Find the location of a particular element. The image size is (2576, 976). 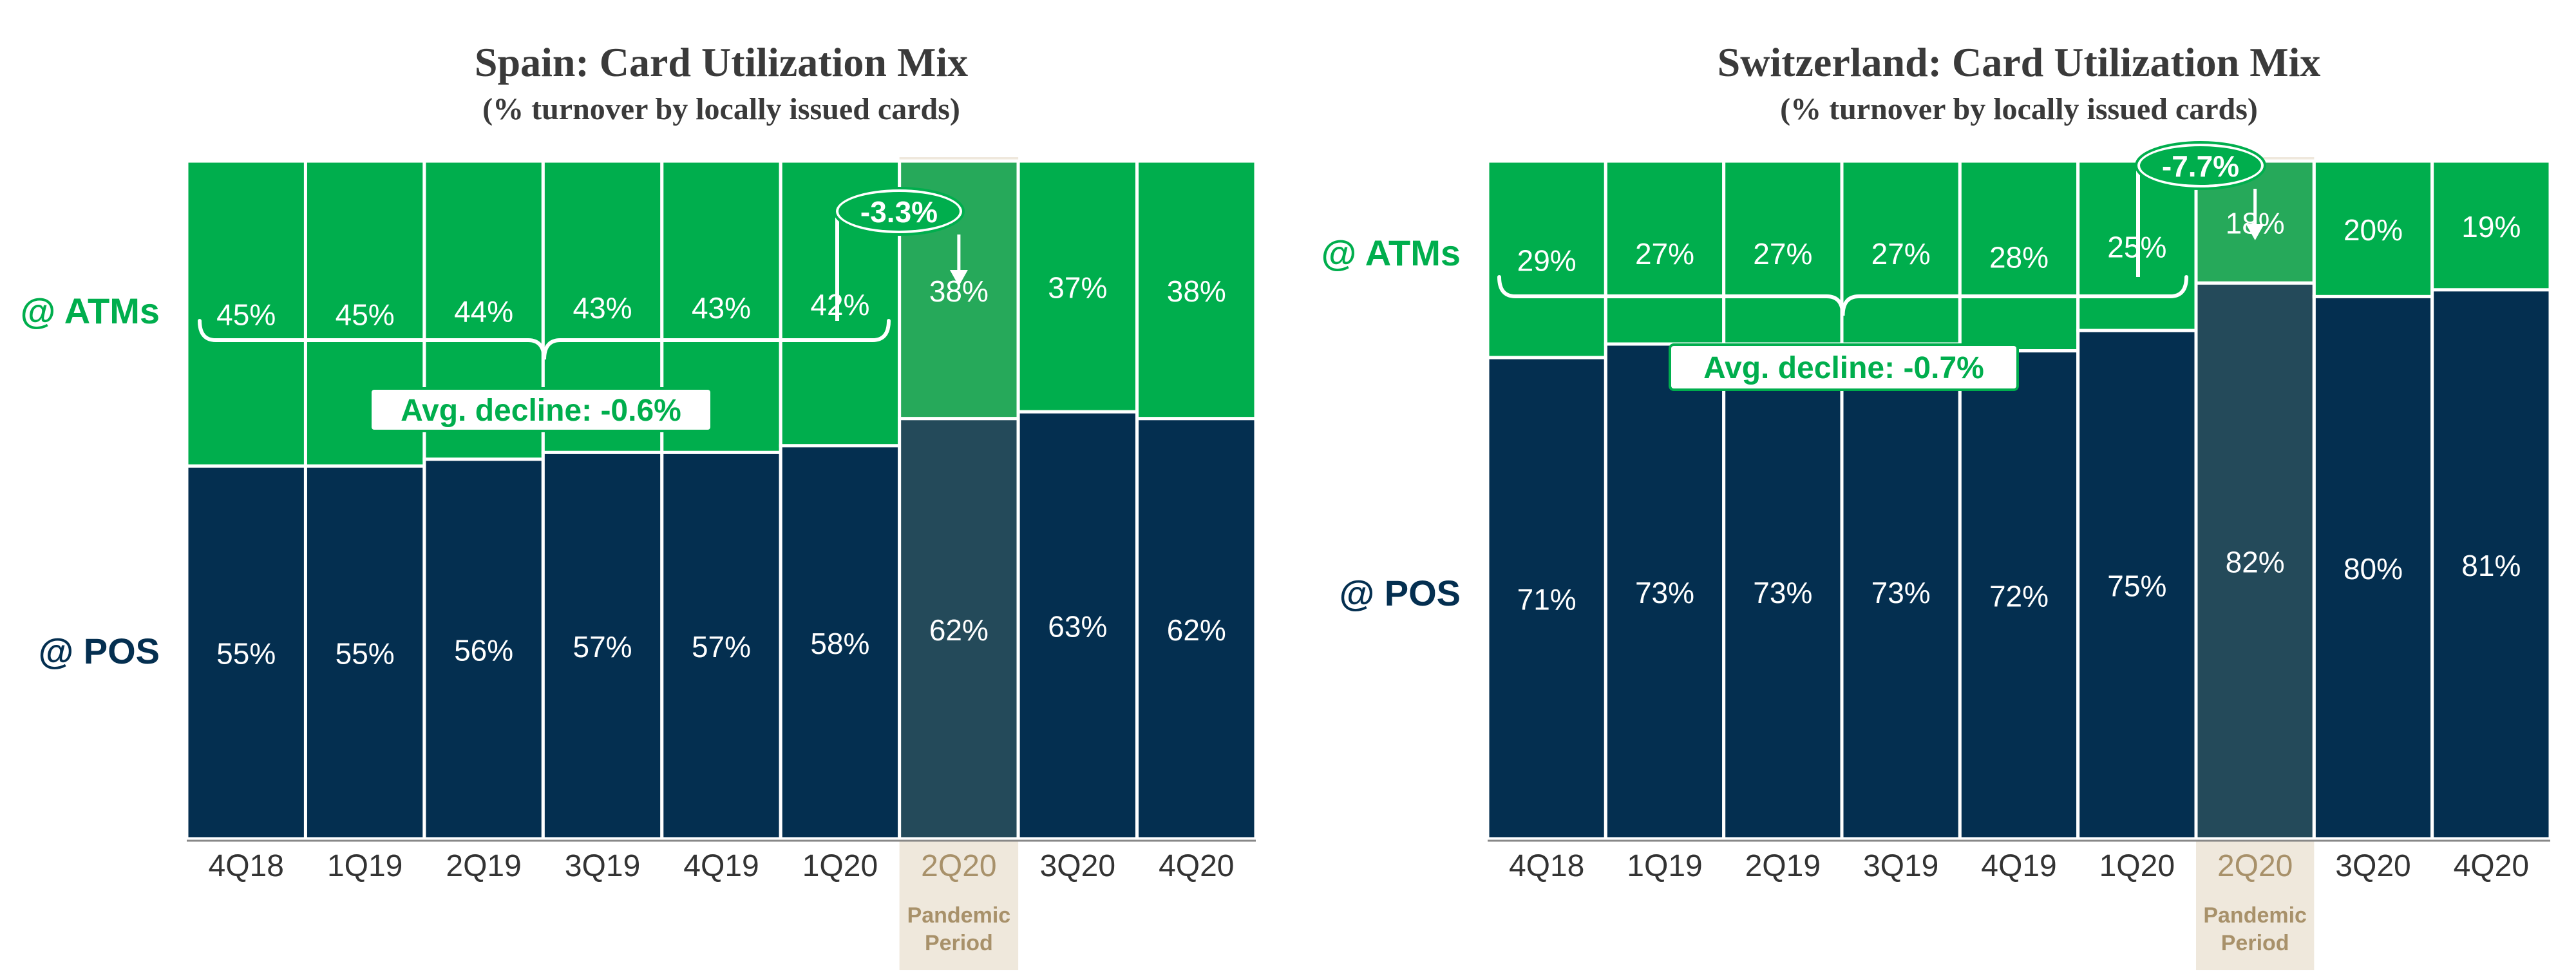

avg-decline-label: Avg. decline: -0.7% is located at coordinates (1843, 368).